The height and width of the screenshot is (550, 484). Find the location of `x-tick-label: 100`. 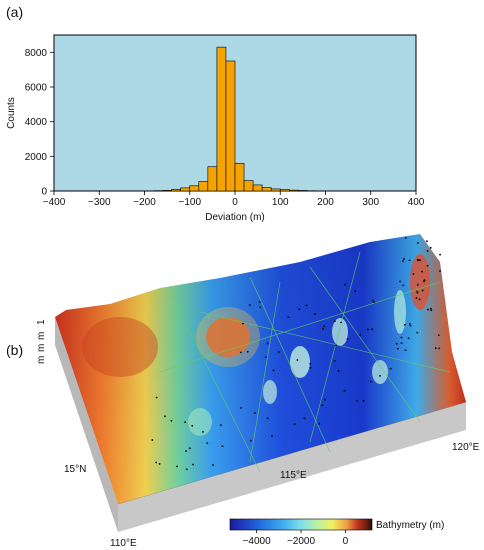

x-tick-label: 100 is located at coordinates (280, 202).